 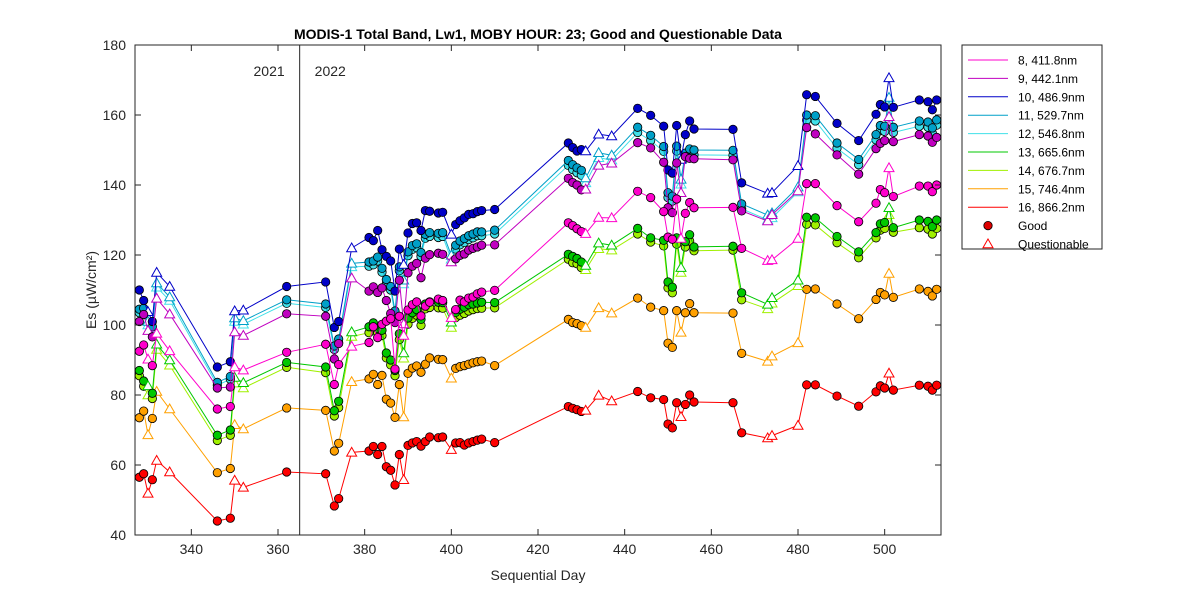 What do you see at coordinates (365, 549) in the screenshot?
I see `x-tick-label: 380` at bounding box center [365, 549].